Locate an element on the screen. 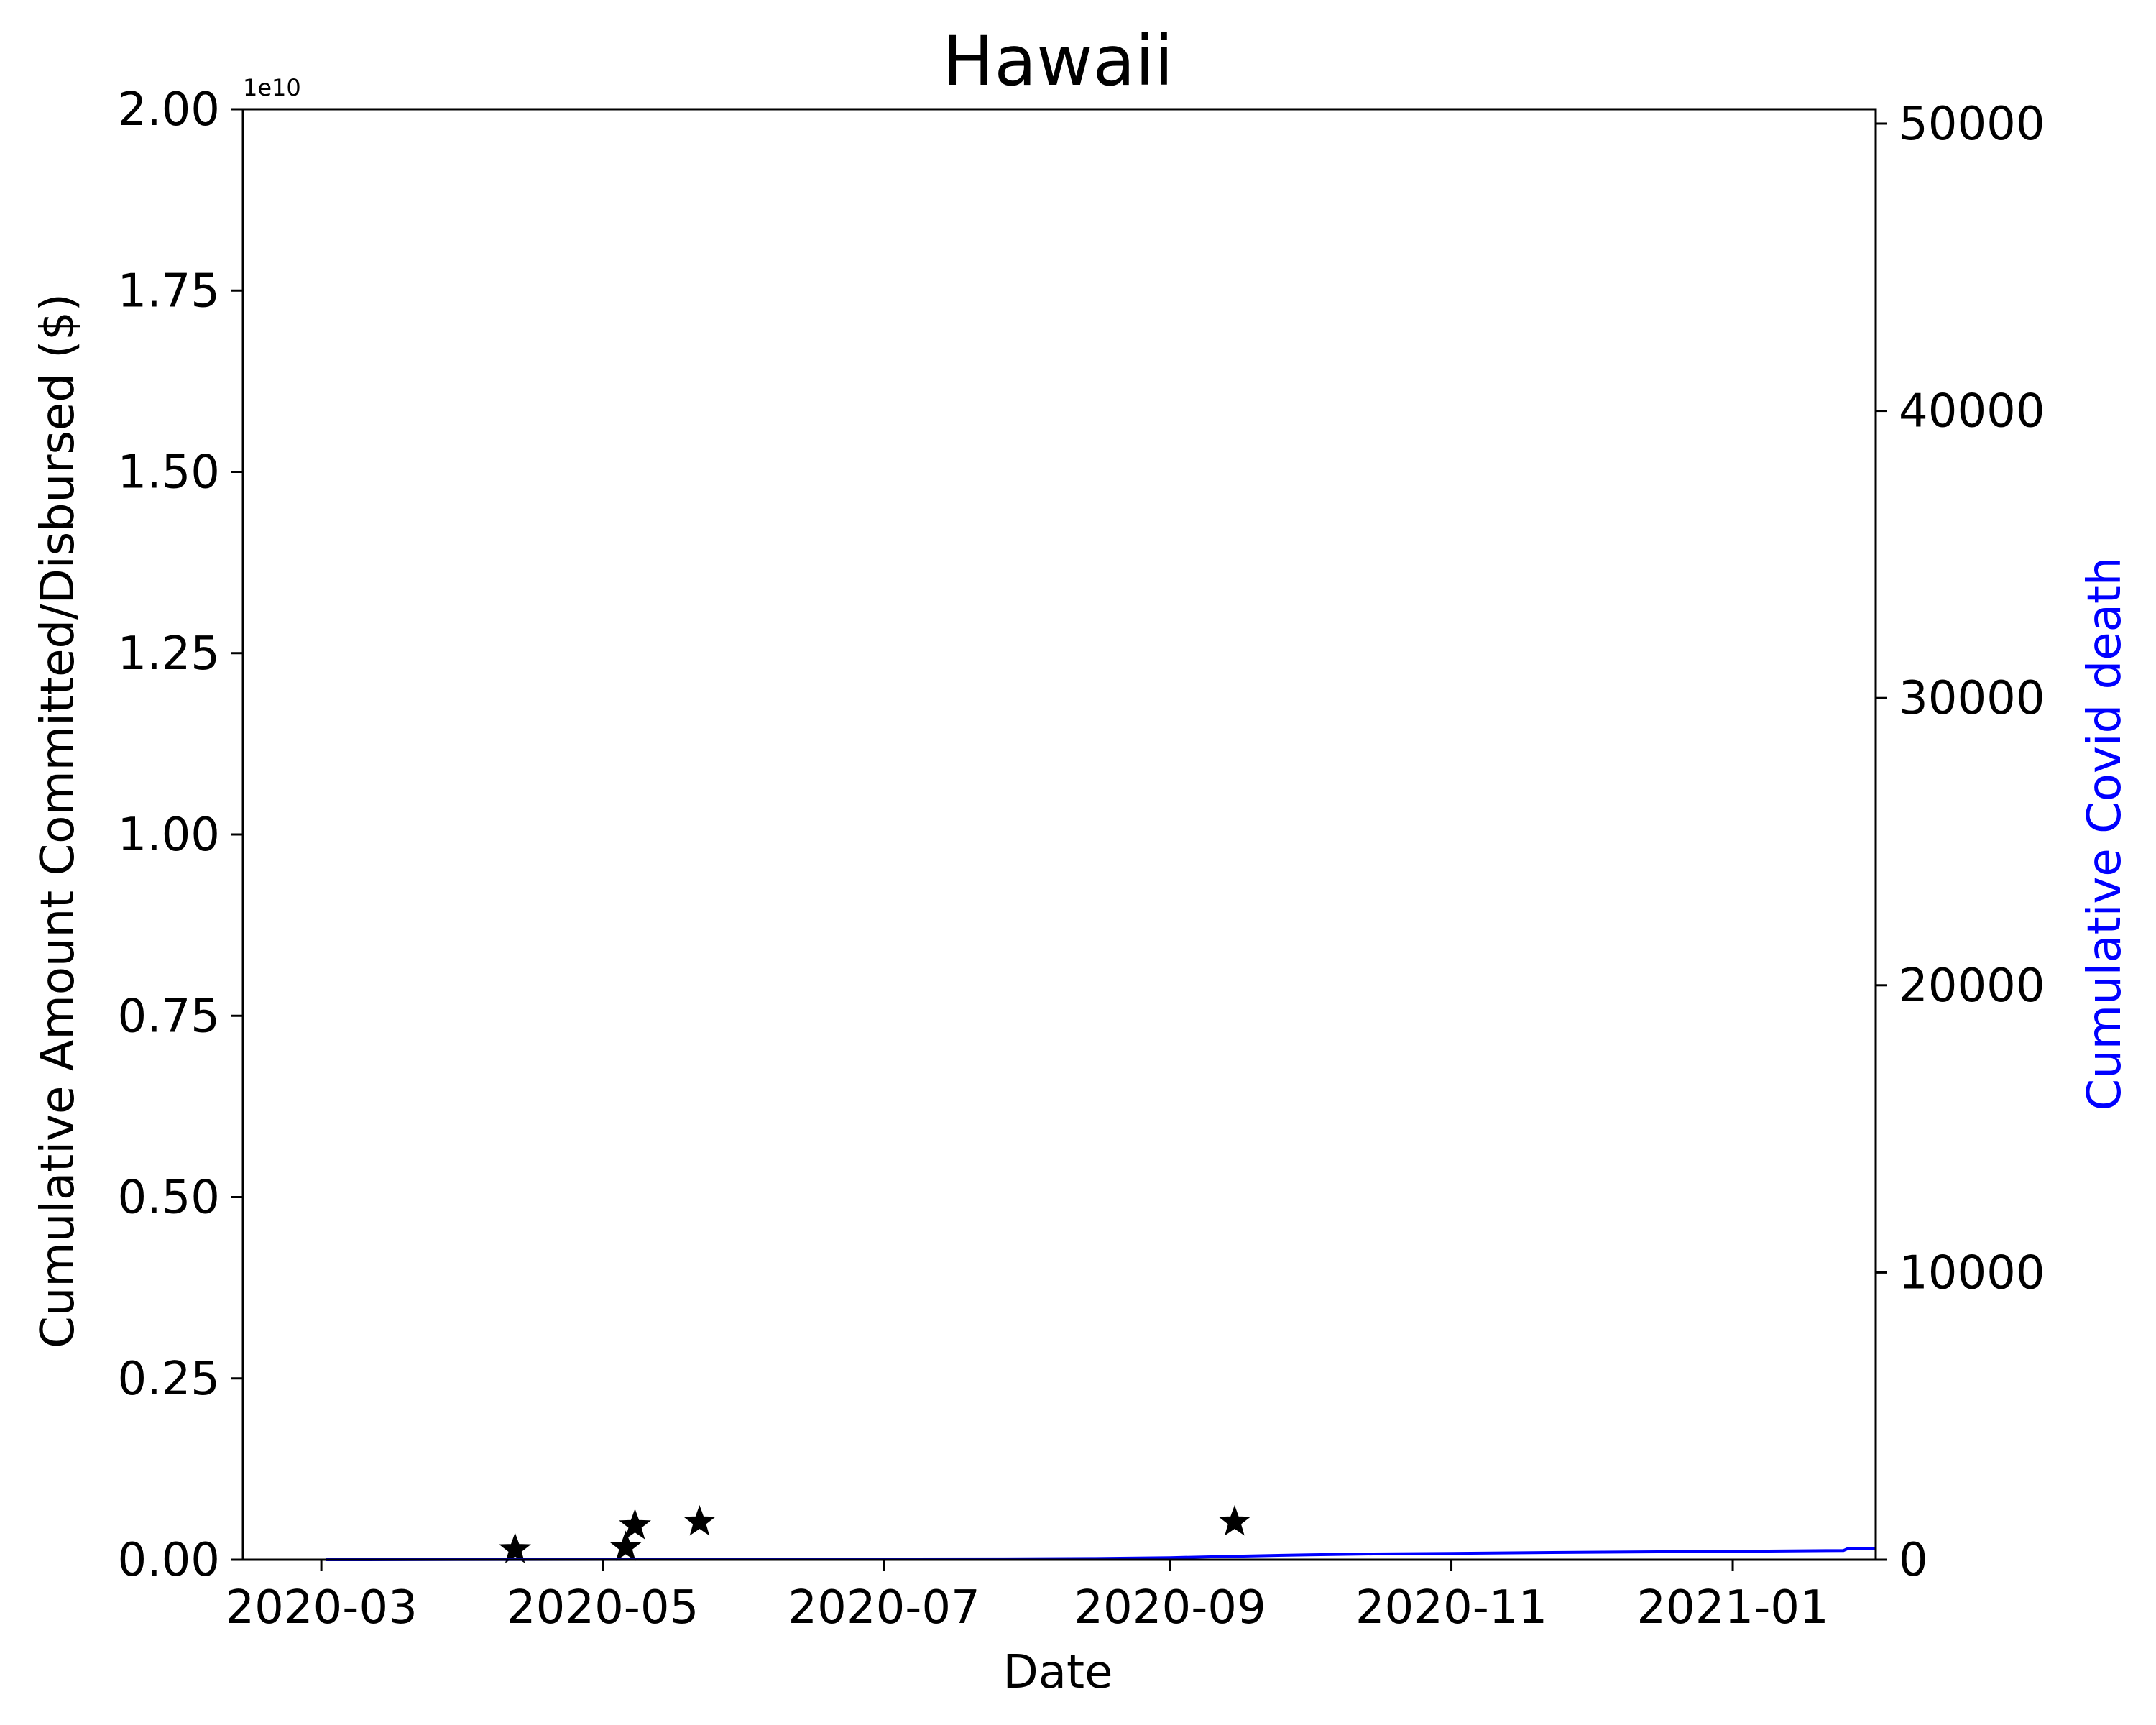 This screenshot has height=1725, width=2156. deaths-line is located at coordinates (1101, 1554).